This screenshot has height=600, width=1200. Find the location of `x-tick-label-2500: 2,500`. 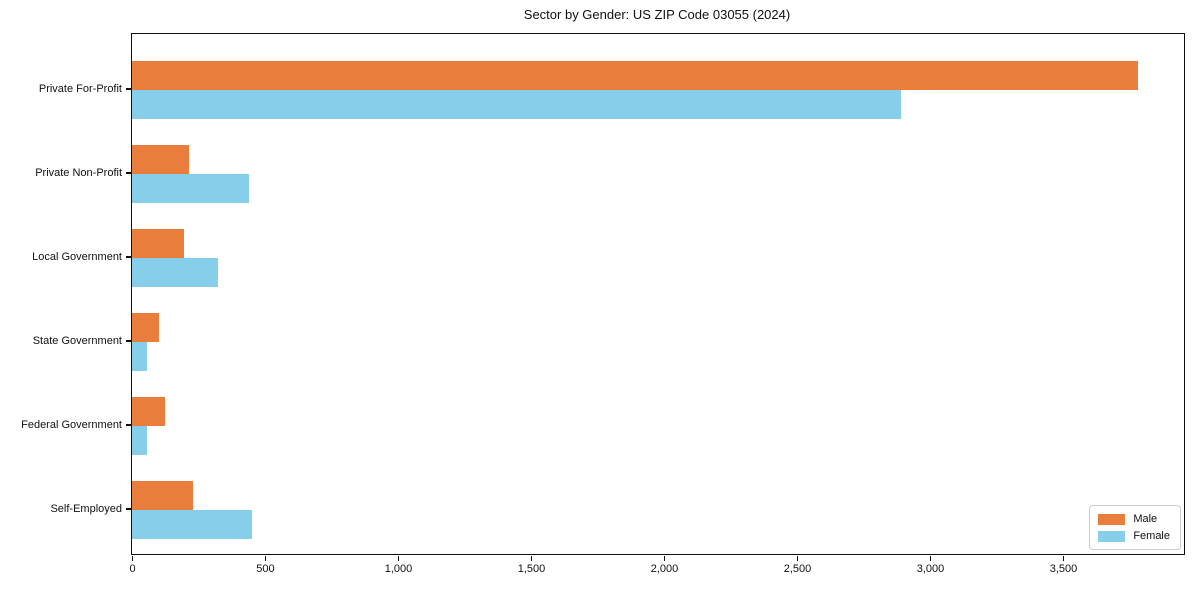

x-tick-label-2500: 2,500 is located at coordinates (797, 569).